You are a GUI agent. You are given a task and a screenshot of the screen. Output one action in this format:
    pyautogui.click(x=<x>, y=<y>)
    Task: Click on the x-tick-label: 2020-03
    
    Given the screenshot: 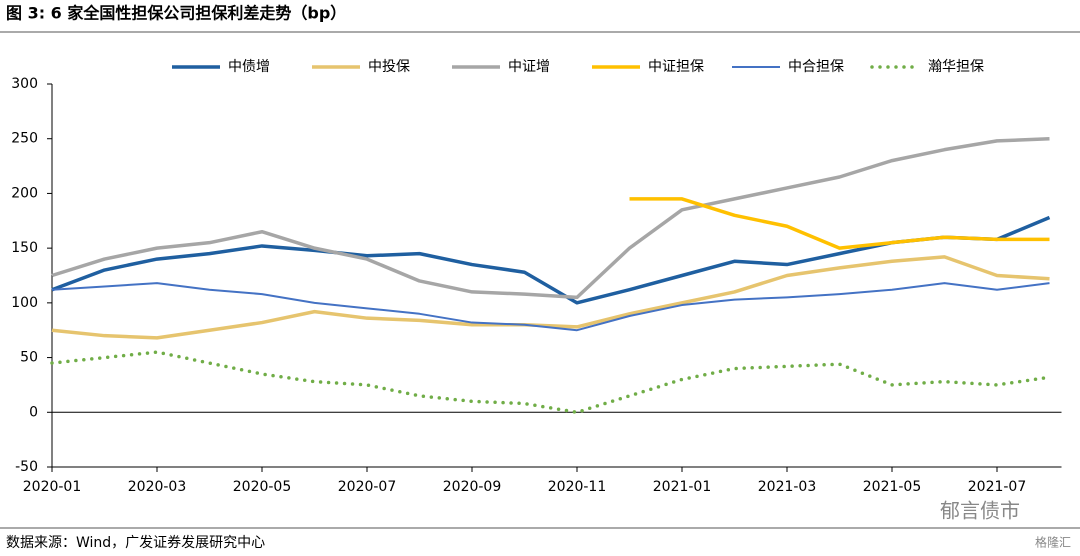 What is the action you would take?
    pyautogui.click(x=157, y=487)
    